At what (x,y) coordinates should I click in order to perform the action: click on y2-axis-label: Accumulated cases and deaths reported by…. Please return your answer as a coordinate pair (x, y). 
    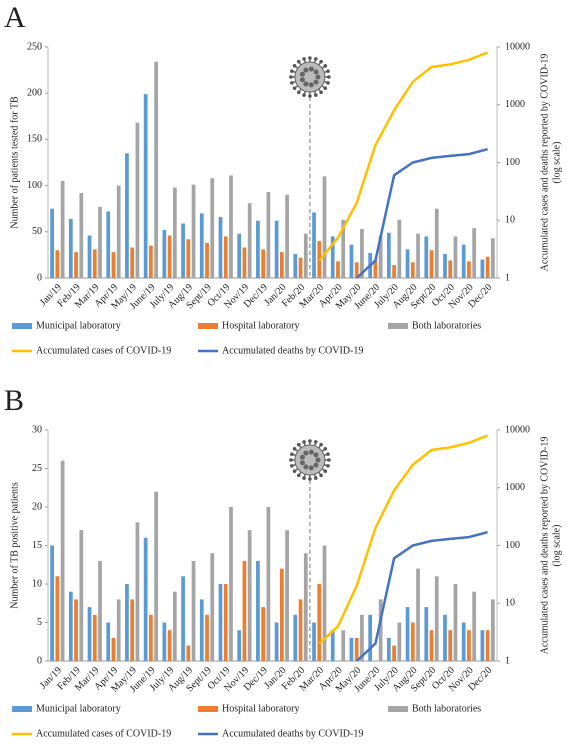
    Looking at the image, I should click on (544, 546).